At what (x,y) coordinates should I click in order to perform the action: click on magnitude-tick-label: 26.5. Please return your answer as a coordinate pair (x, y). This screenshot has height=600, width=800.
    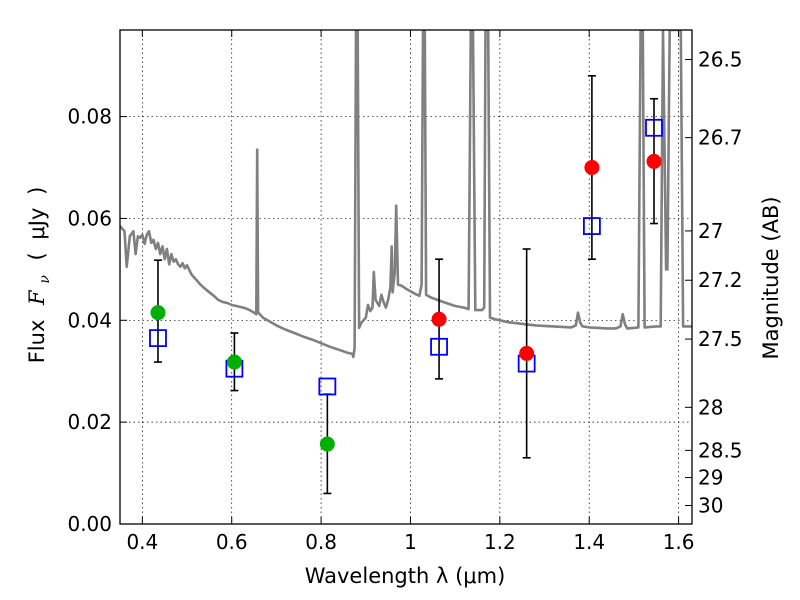
    Looking at the image, I should click on (720, 60).